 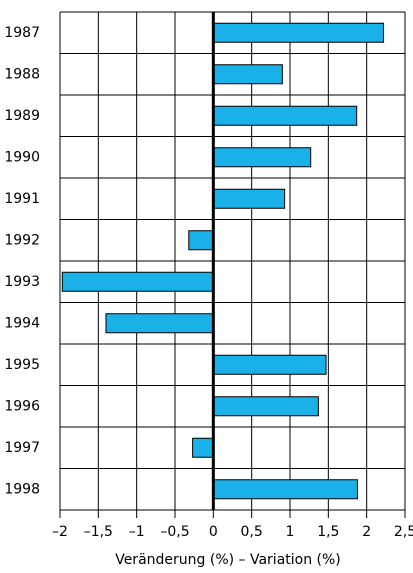 I want to click on x-tick-label: –2, so click(x=60, y=532).